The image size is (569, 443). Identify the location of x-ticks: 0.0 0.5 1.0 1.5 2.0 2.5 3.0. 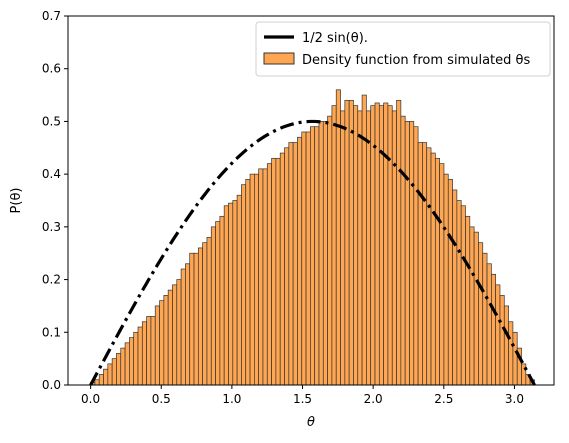
(302, 395).